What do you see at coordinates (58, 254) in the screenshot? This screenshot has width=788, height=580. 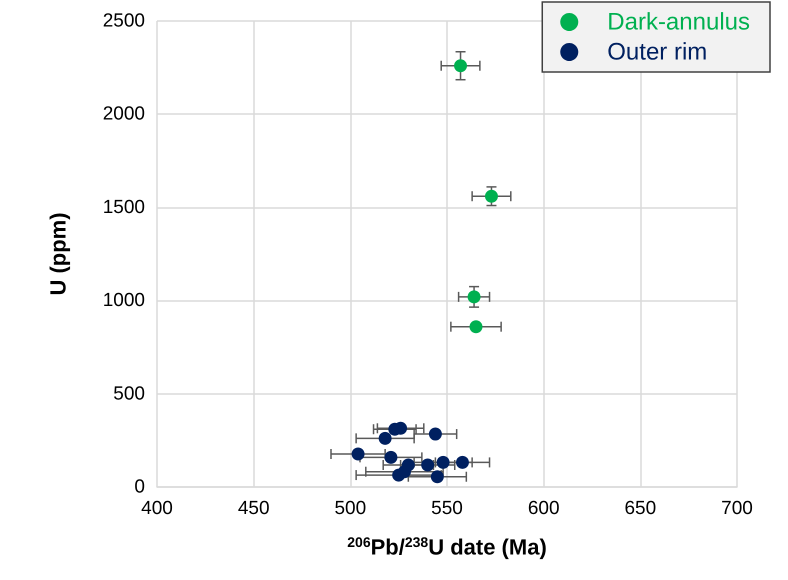 I see `y-axis-title: U (ppm)` at bounding box center [58, 254].